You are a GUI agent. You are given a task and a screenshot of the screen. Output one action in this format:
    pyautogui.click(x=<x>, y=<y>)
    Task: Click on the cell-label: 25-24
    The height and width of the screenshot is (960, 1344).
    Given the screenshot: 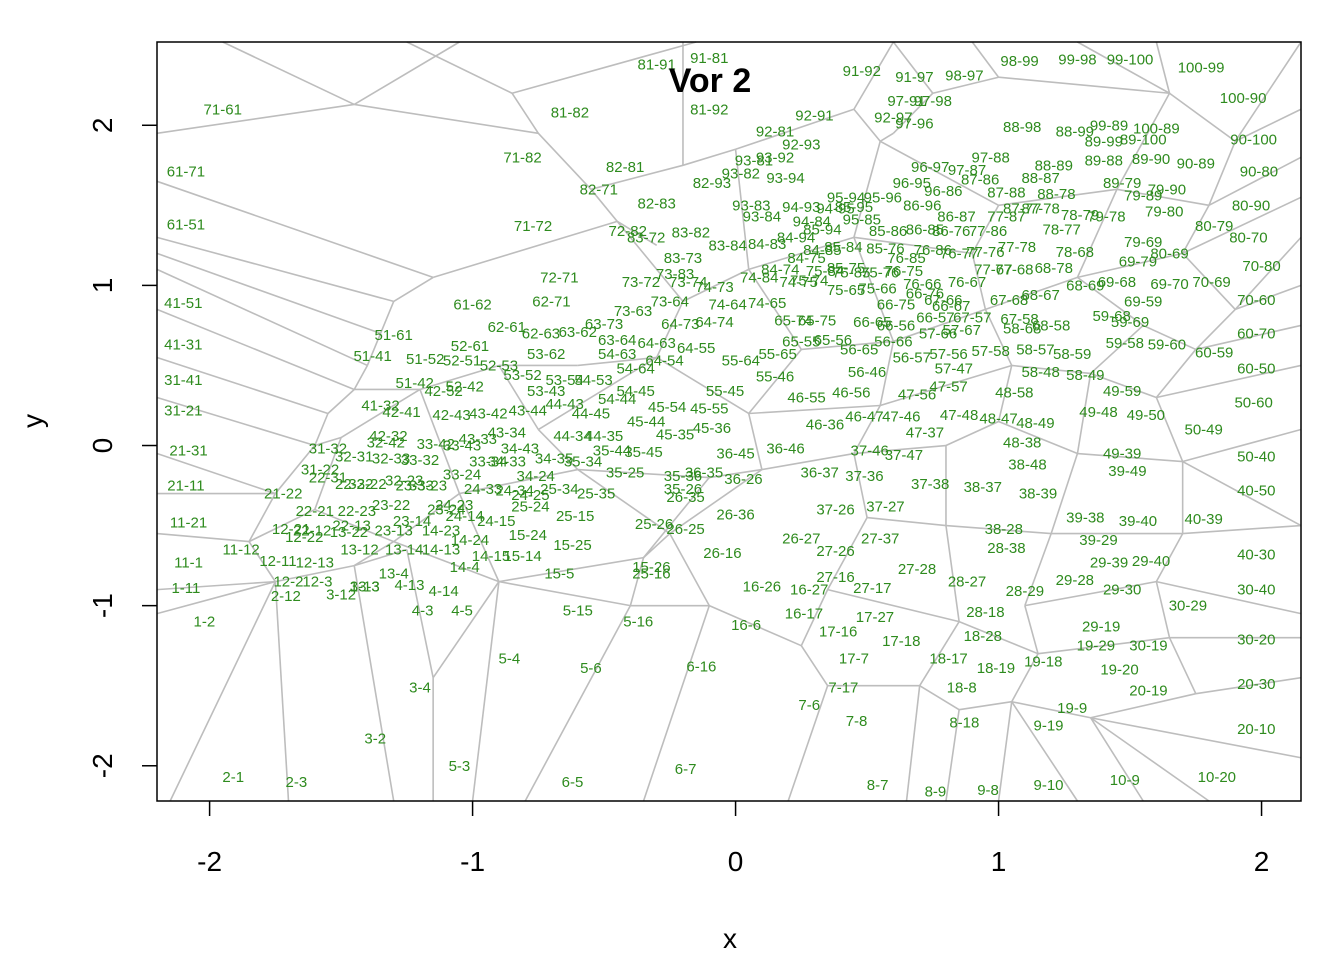 What is the action you would take?
    pyautogui.click(x=530, y=506)
    